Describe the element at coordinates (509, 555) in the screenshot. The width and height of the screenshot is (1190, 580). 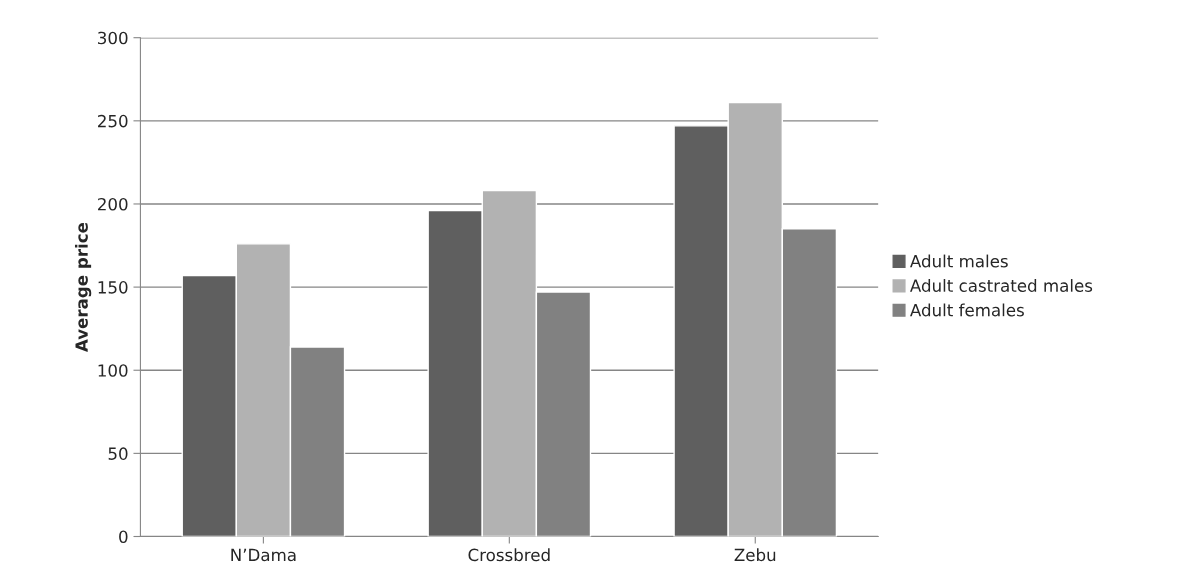
I see `x-tick-label: Crossbred` at that location.